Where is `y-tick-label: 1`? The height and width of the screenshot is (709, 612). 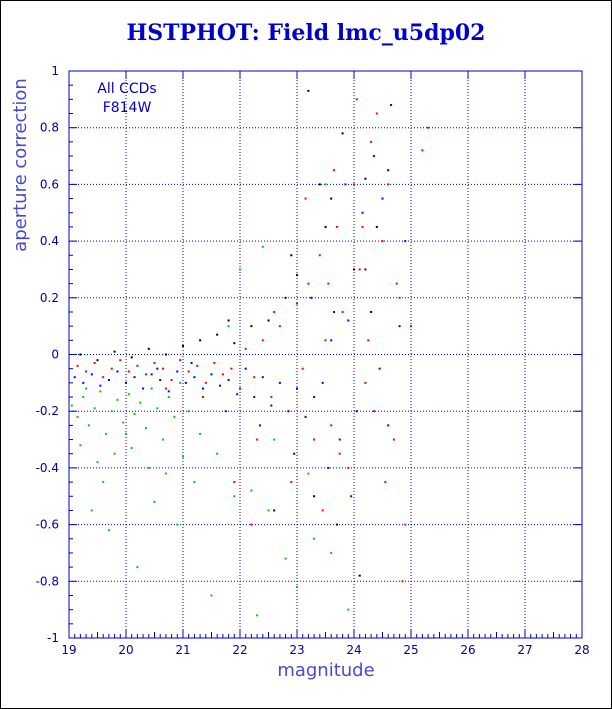
y-tick-label: 1 is located at coordinates (55, 71).